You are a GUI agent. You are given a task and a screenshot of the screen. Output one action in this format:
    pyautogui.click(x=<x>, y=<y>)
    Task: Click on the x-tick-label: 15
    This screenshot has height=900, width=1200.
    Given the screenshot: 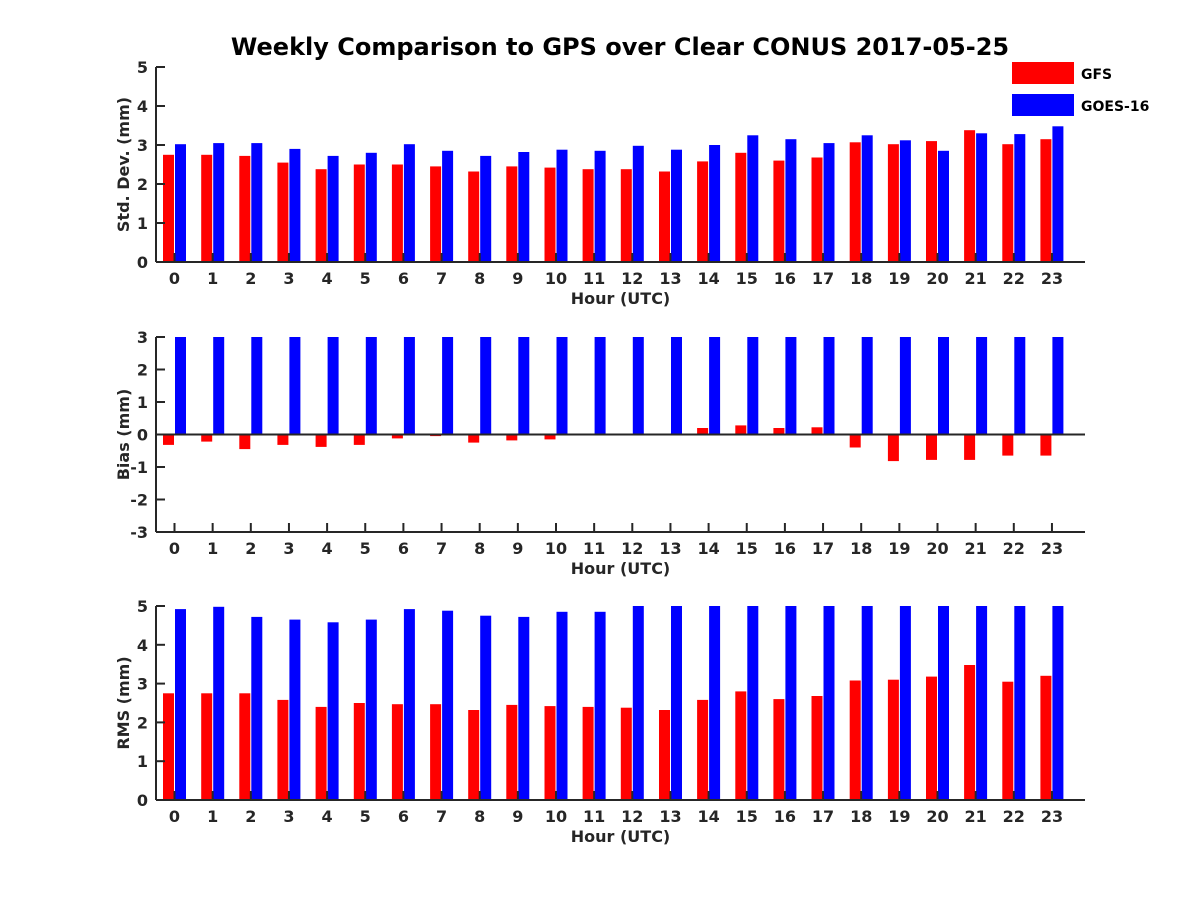 What is the action you would take?
    pyautogui.click(x=747, y=548)
    